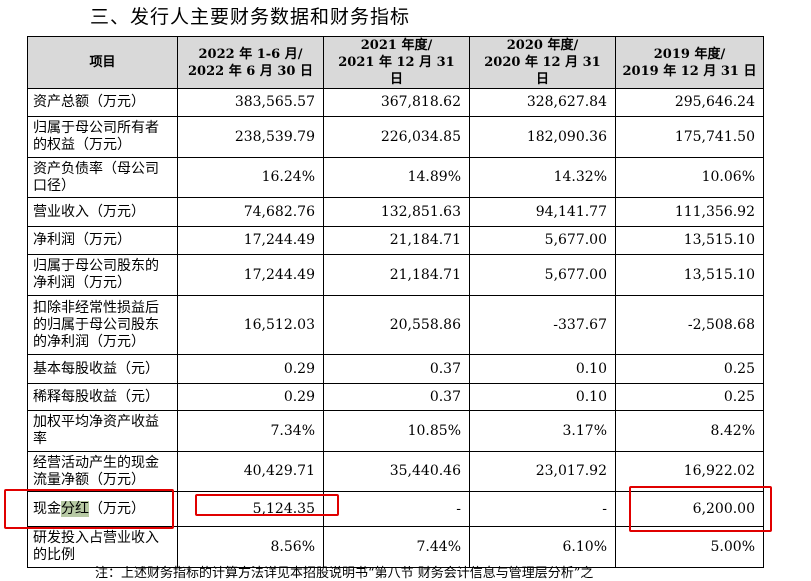  What do you see at coordinates (250, 17) in the screenshot?
I see `section-title: 三、发行人主要财务数据和财务指标` at bounding box center [250, 17].